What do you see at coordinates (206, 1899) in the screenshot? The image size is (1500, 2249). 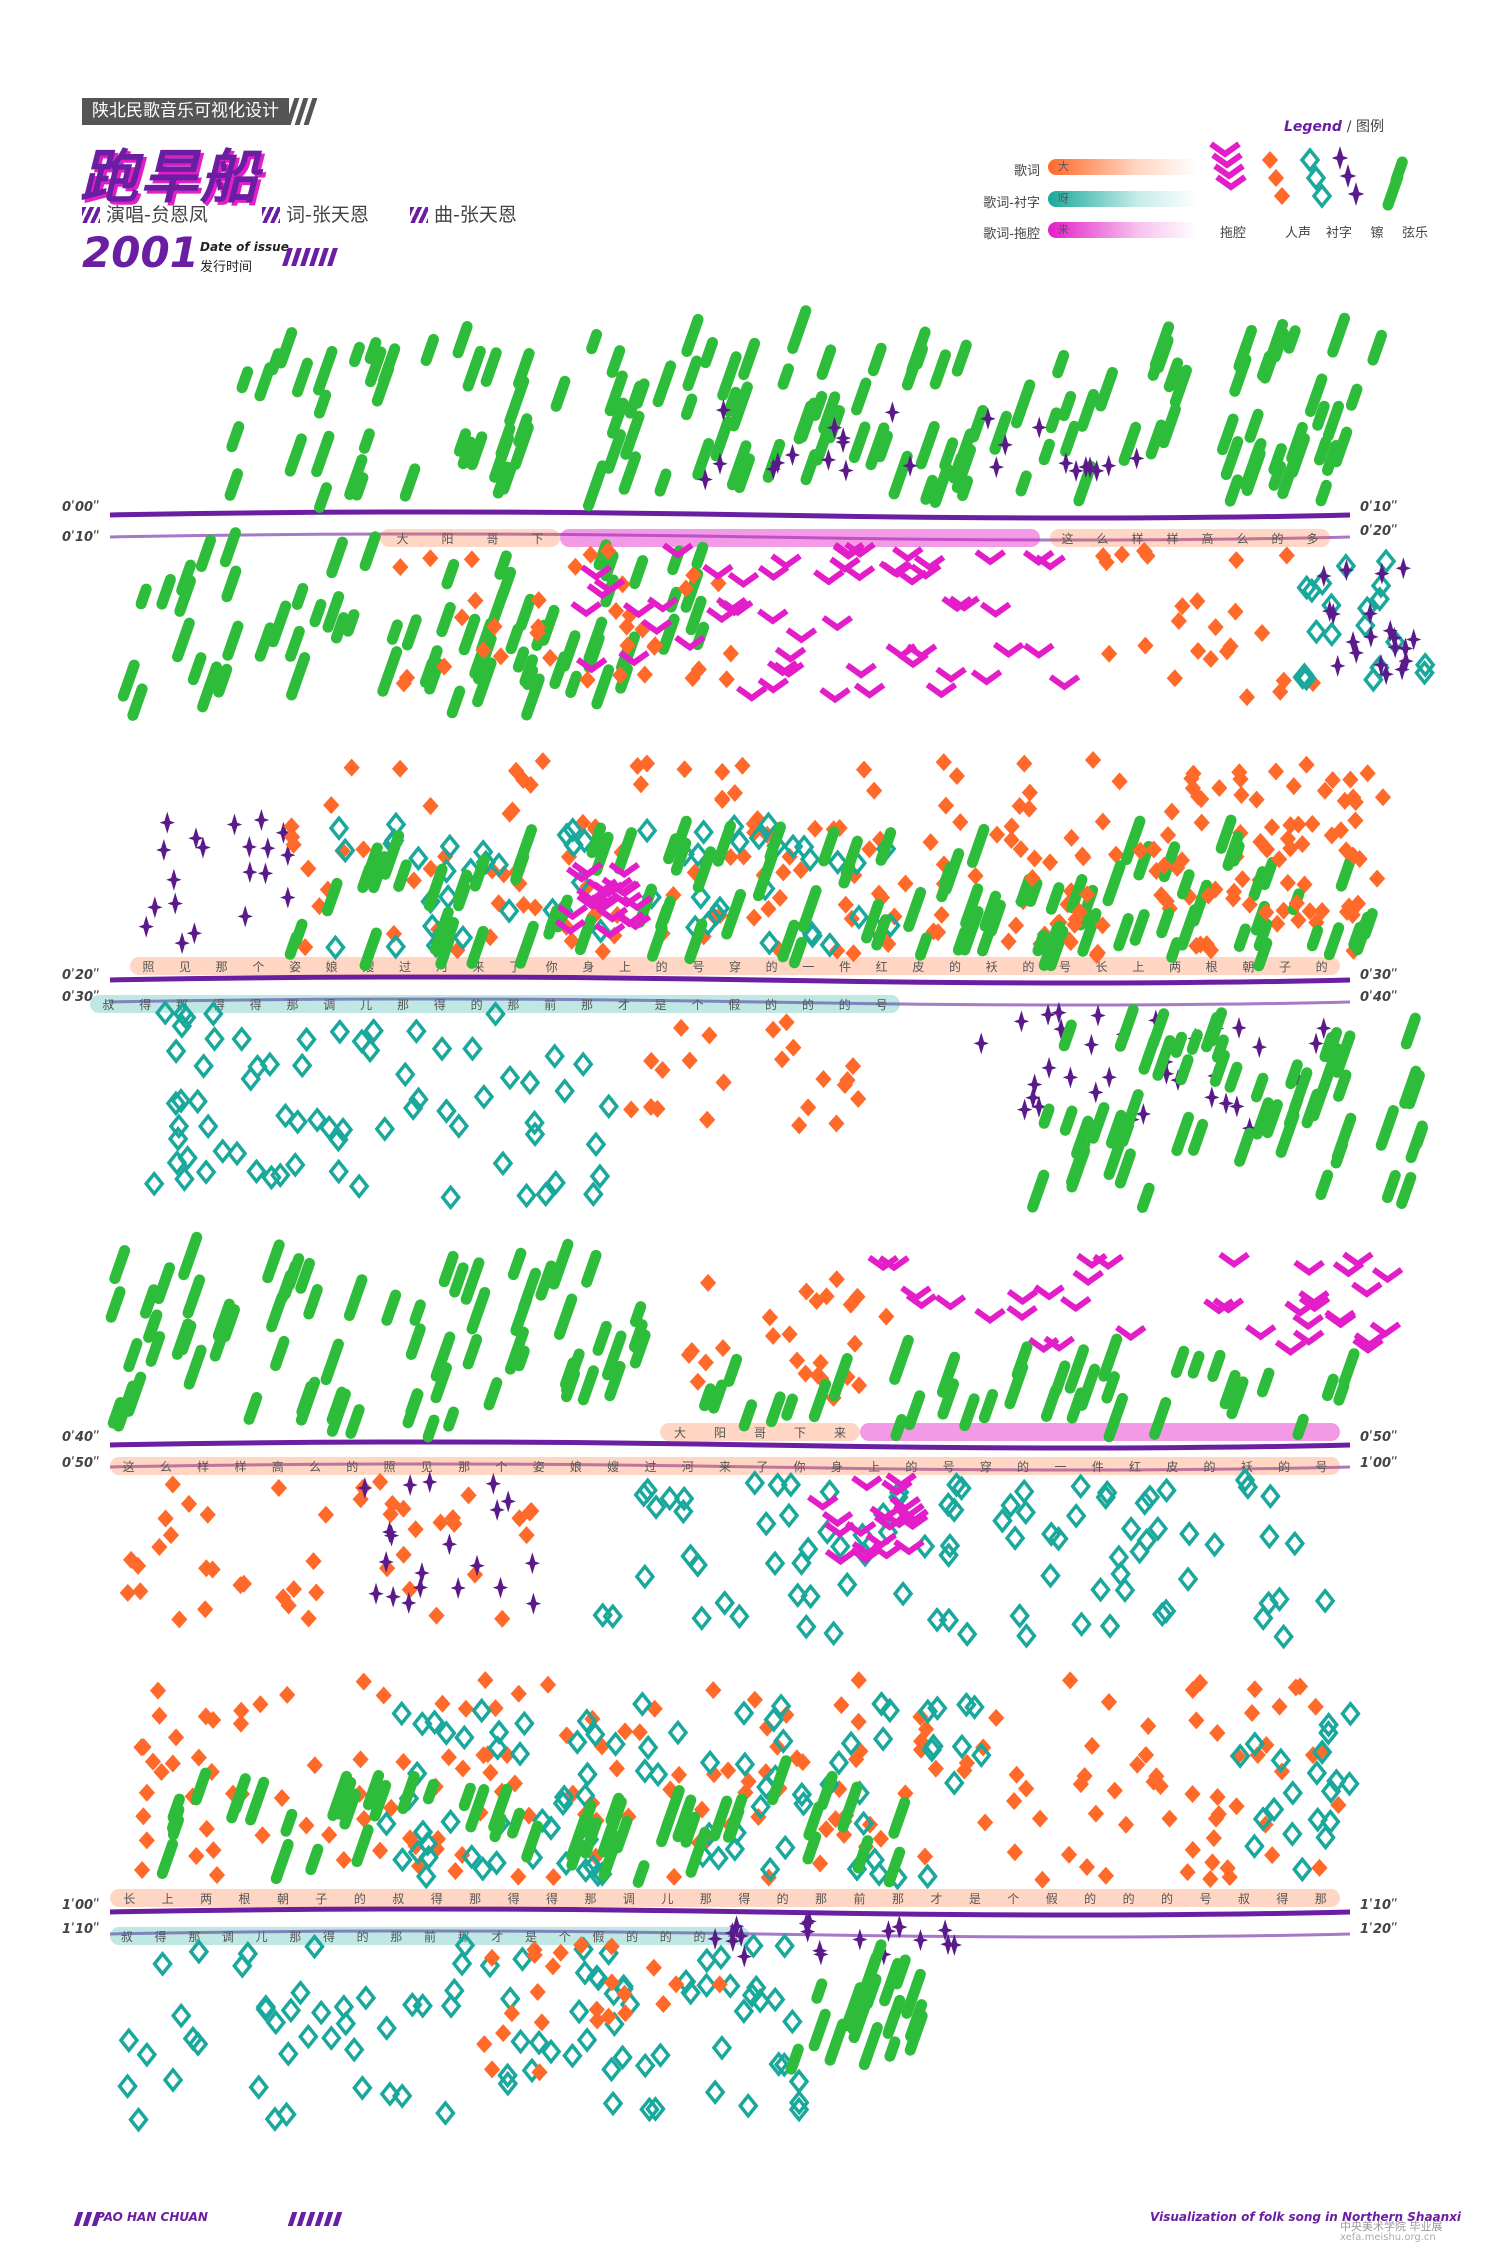 I see `lyric-char: 两` at bounding box center [206, 1899].